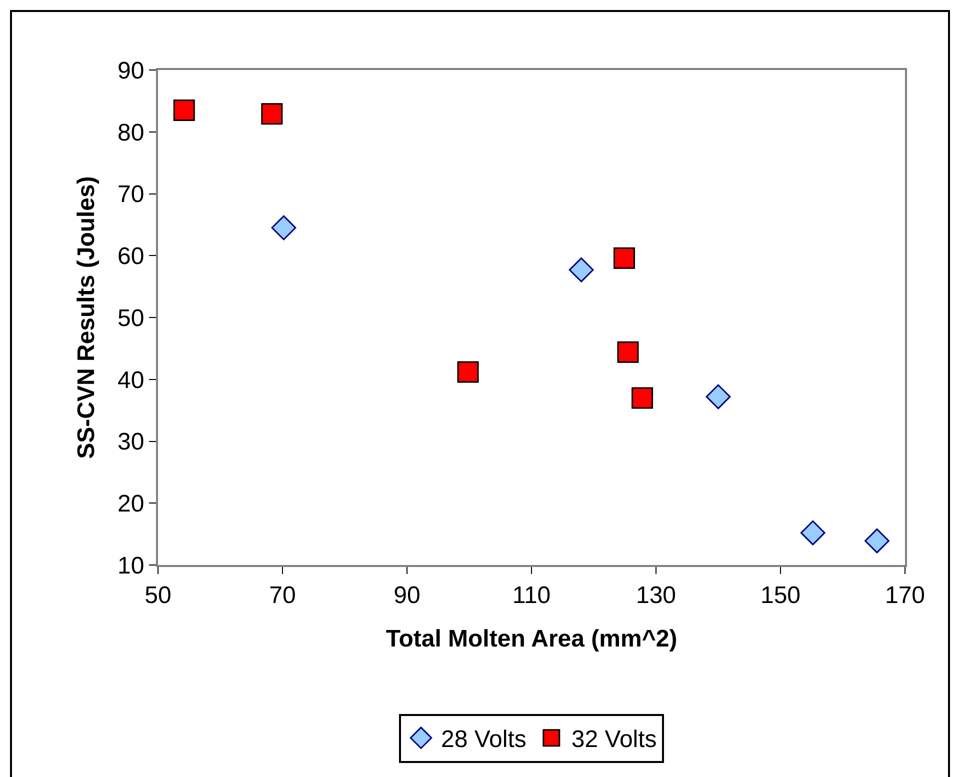 This screenshot has height=777, width=962. What do you see at coordinates (130, 380) in the screenshot?
I see `y-tick-label: 40` at bounding box center [130, 380].